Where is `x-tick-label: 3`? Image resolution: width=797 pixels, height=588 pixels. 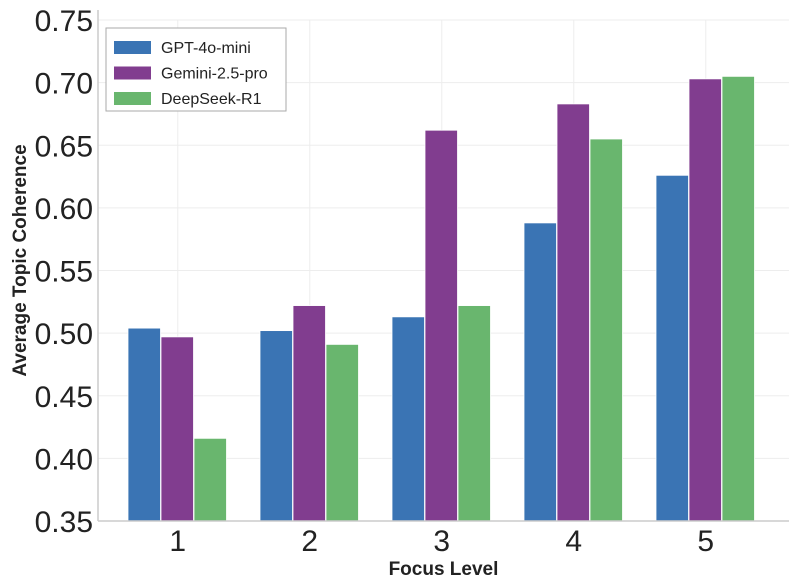 x-tick-label: 3 is located at coordinates (441, 541).